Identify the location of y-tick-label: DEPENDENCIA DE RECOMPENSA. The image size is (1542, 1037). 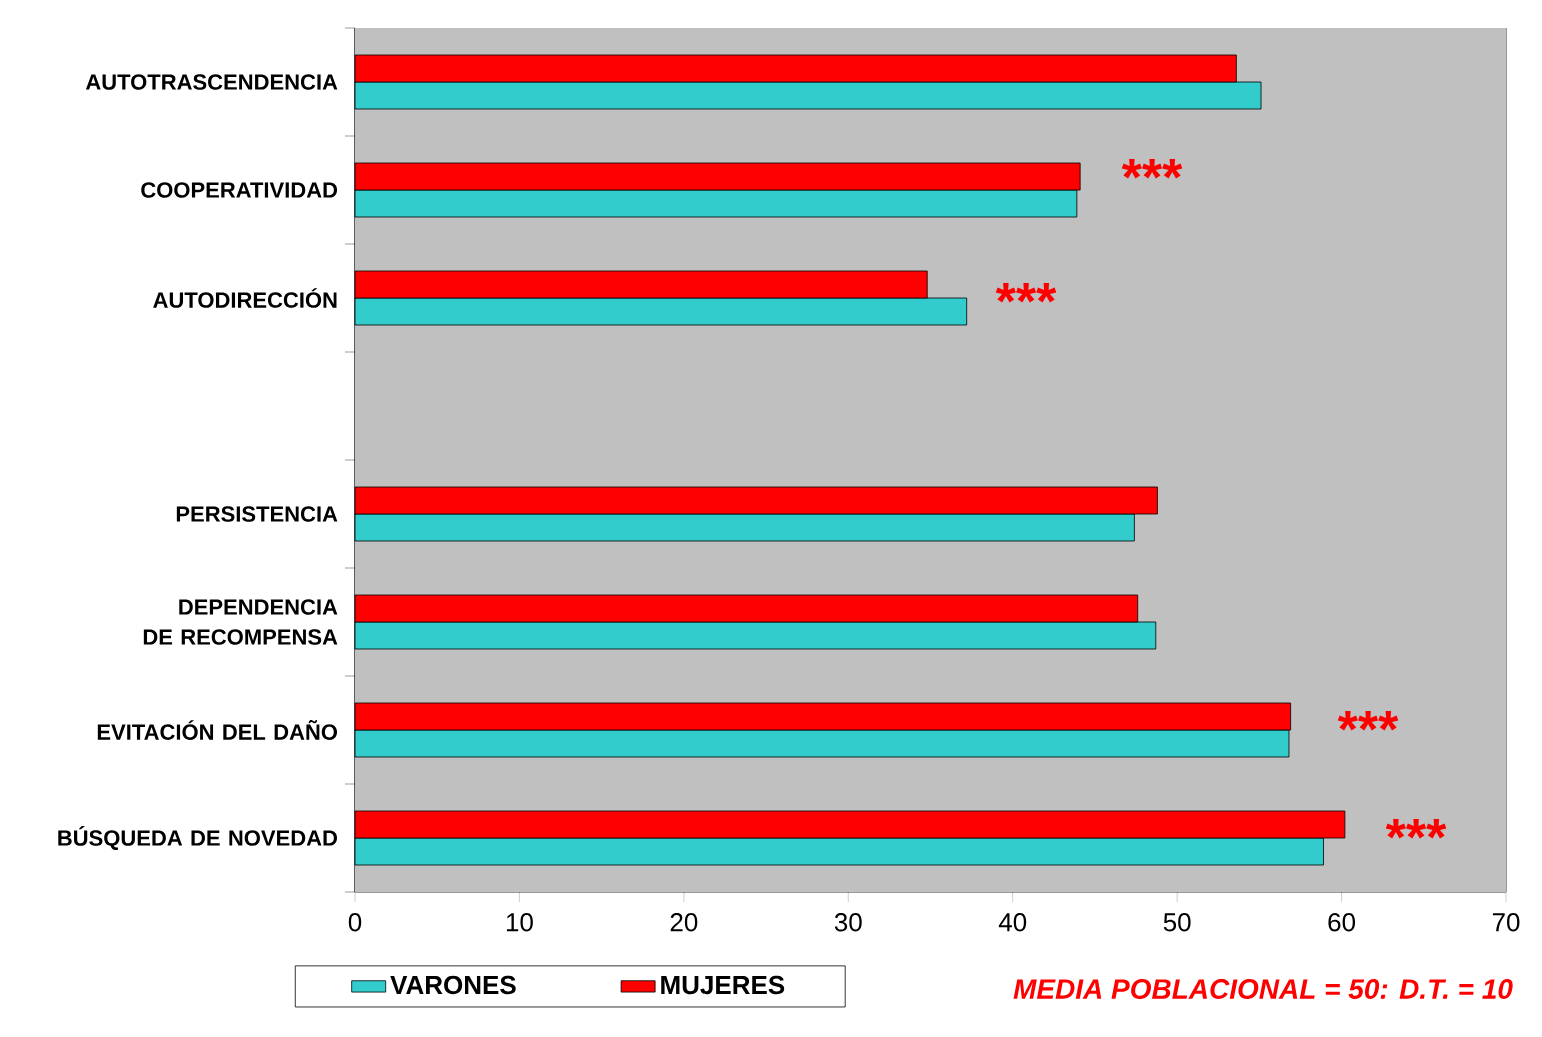
(240, 622).